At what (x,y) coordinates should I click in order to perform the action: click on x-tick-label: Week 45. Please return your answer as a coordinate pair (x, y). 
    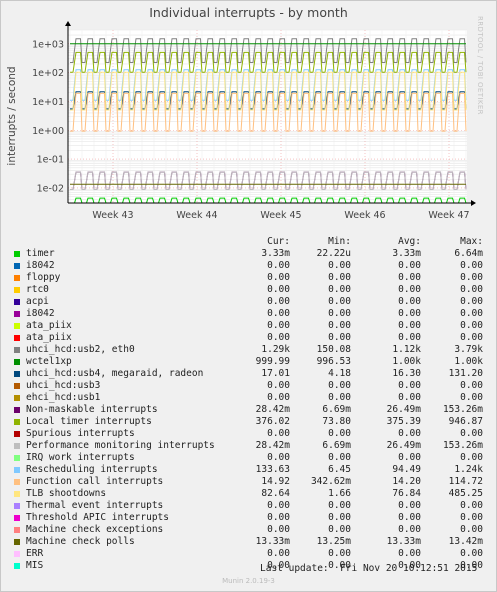
    Looking at the image, I should click on (280, 215).